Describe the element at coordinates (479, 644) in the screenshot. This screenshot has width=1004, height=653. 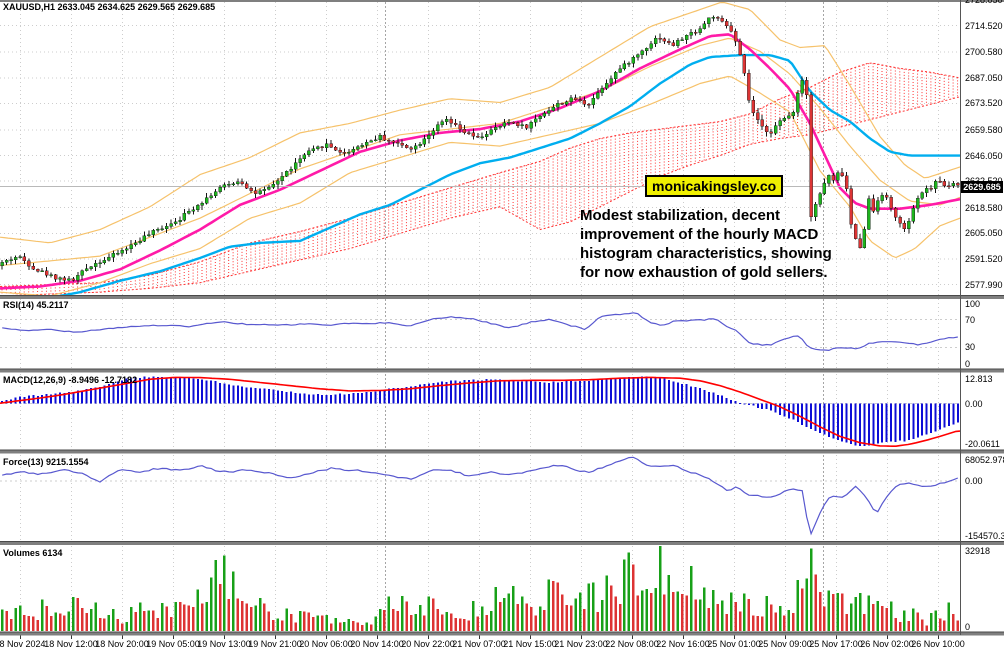
I see `time-axis-label: 21 Nov 07:00` at that location.